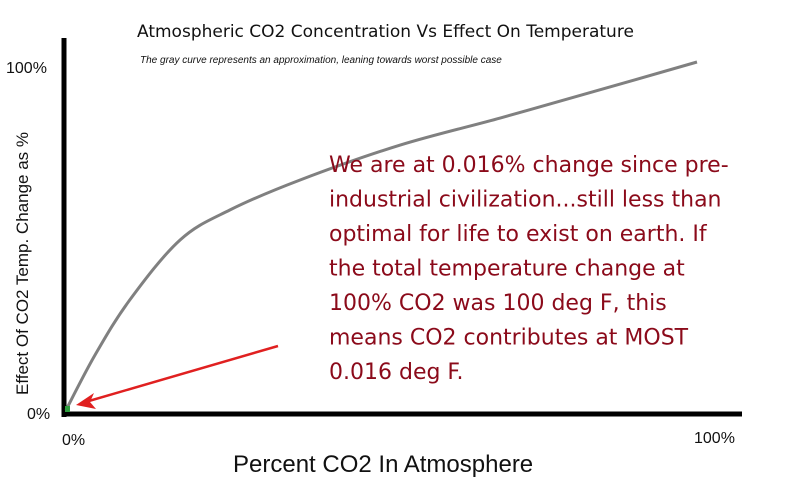  What do you see at coordinates (498, 303) in the screenshot?
I see `annotation-line: 100% CO2 was 100 deg F, this` at bounding box center [498, 303].